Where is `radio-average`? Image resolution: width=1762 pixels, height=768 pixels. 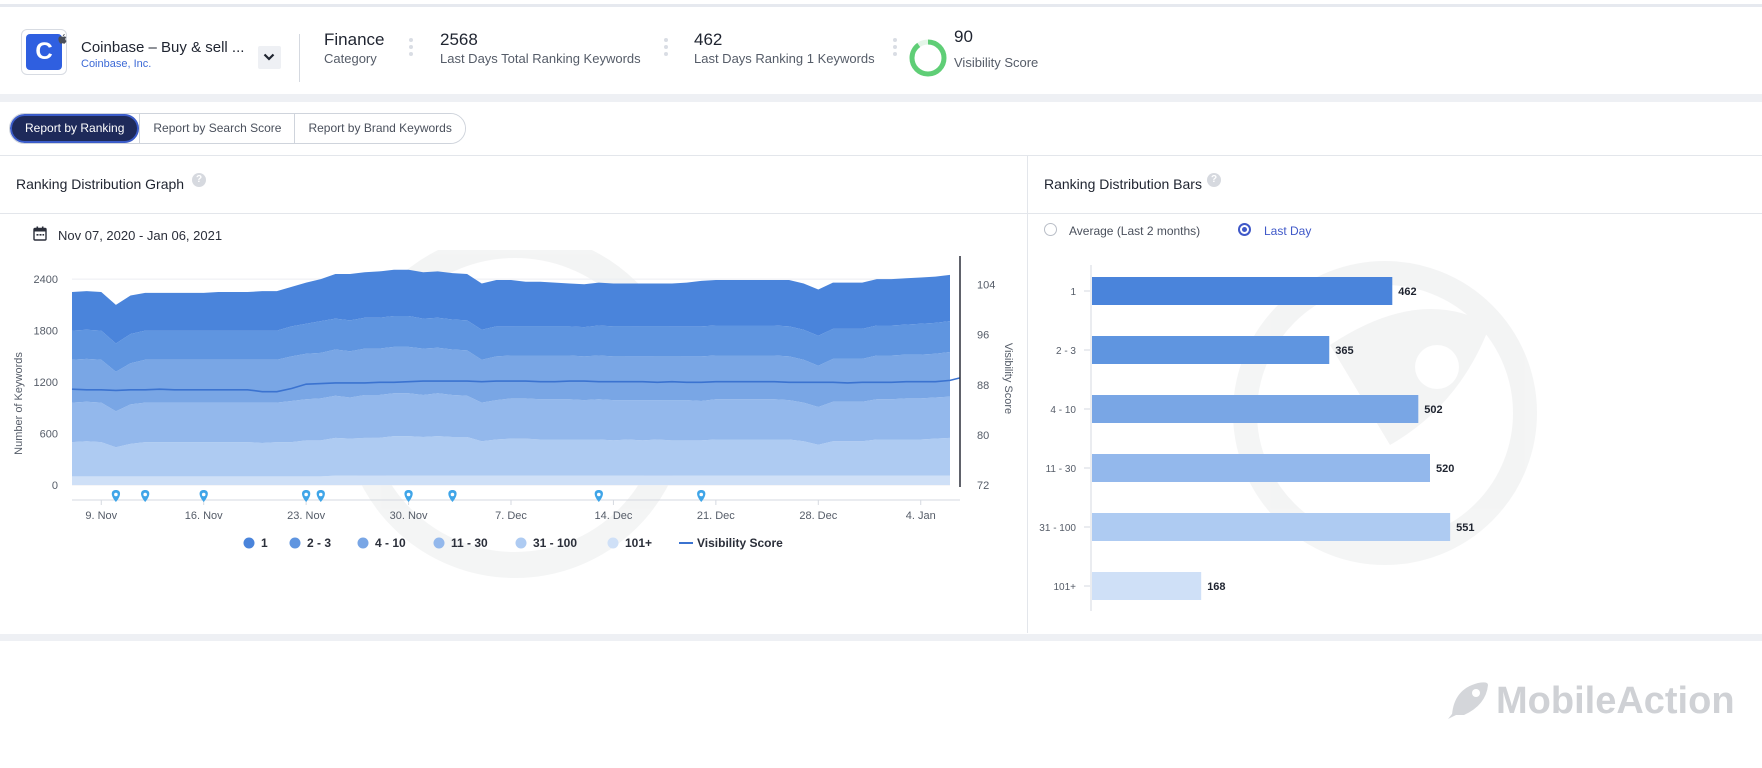
radio-average is located at coordinates (1050, 229).